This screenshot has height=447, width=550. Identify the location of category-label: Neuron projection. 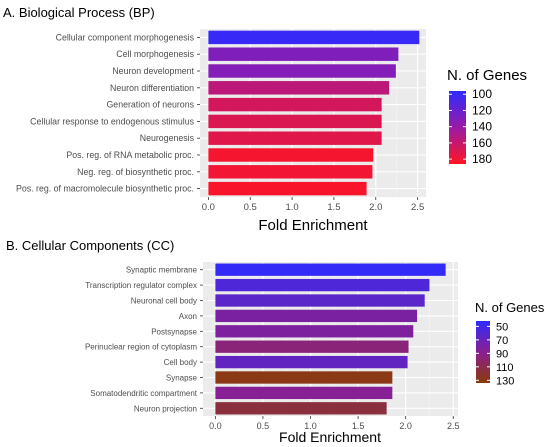
(165, 408).